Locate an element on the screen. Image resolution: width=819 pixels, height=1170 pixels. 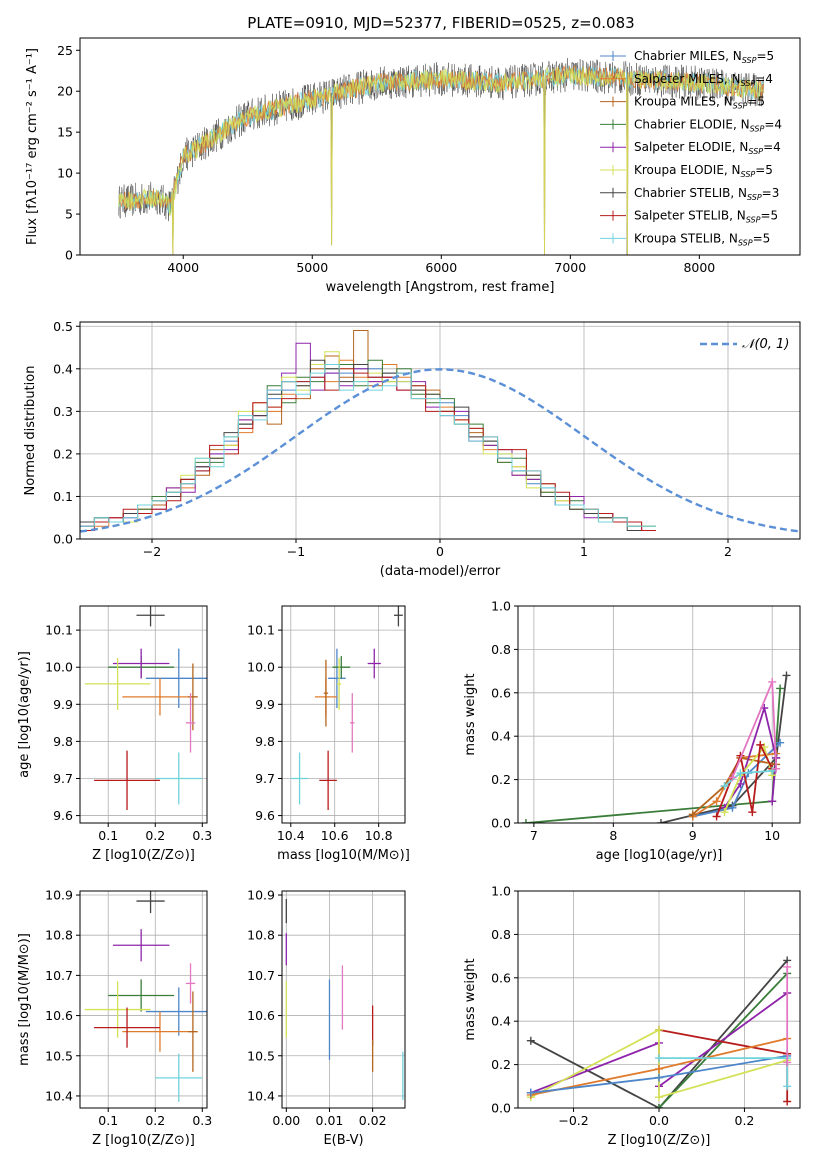
y-axis-label: Flux [fλ10⁻¹⁷ erg cm⁻² s⁻¹ A⁻¹] is located at coordinates (32, 146).